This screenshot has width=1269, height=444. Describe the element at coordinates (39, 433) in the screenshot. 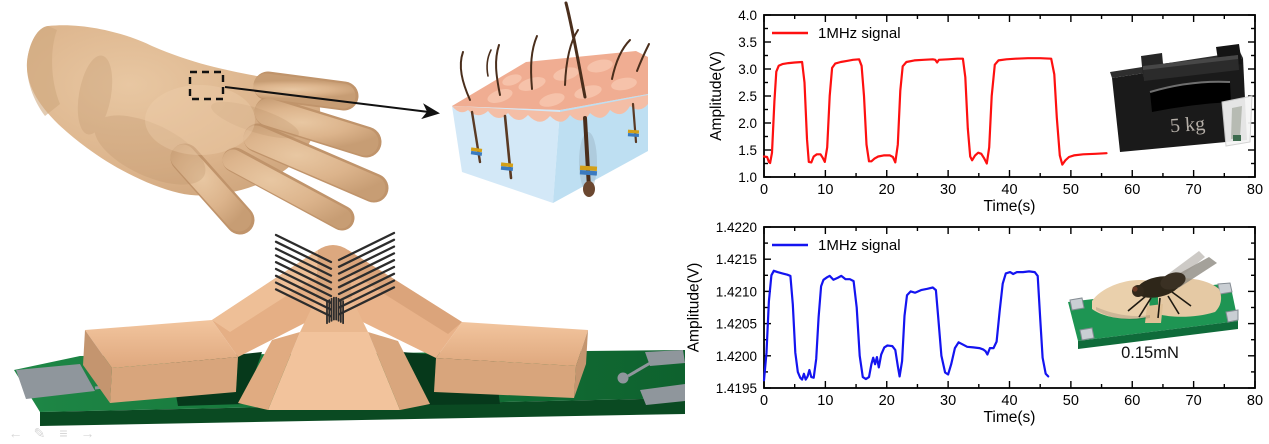

I see `pencil-icon: ✎` at that location.